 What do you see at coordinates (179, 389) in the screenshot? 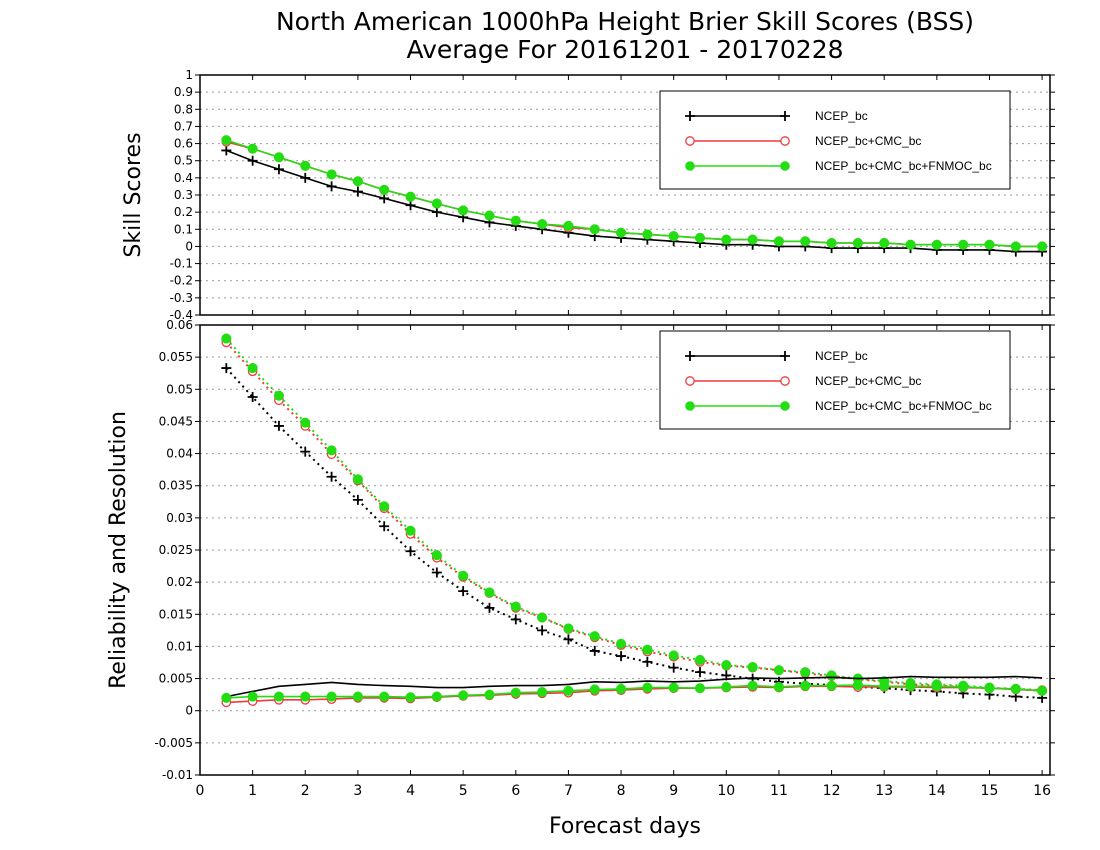
I see `y-tick-label: 0.05` at bounding box center [179, 389].